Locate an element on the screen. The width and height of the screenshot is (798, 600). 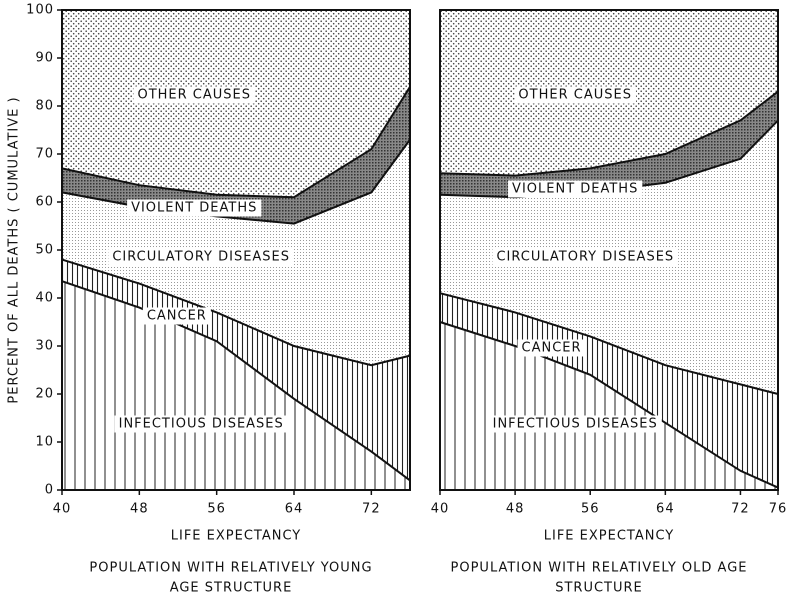
y-tick-label: 40 is located at coordinates (44, 298).